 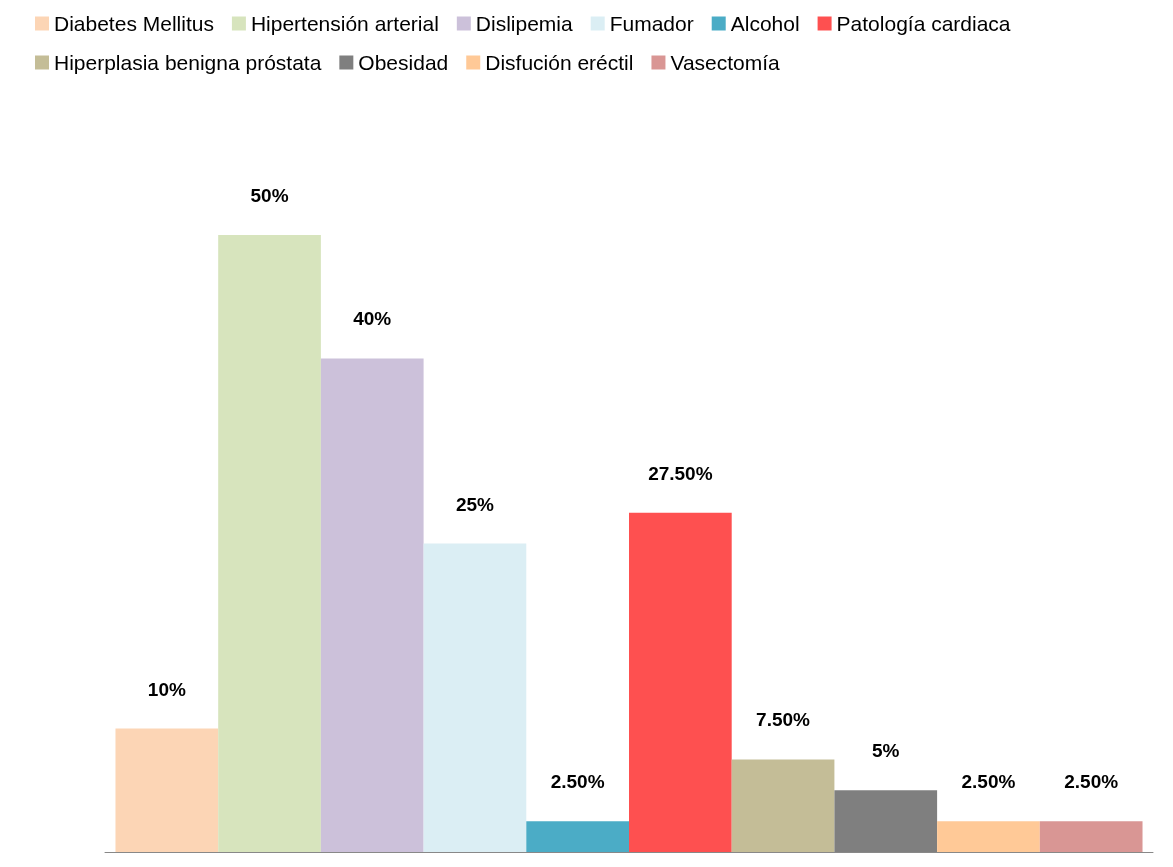 What do you see at coordinates (344, 23) in the screenshot?
I see `legend-label: Hipertensión arterial` at bounding box center [344, 23].